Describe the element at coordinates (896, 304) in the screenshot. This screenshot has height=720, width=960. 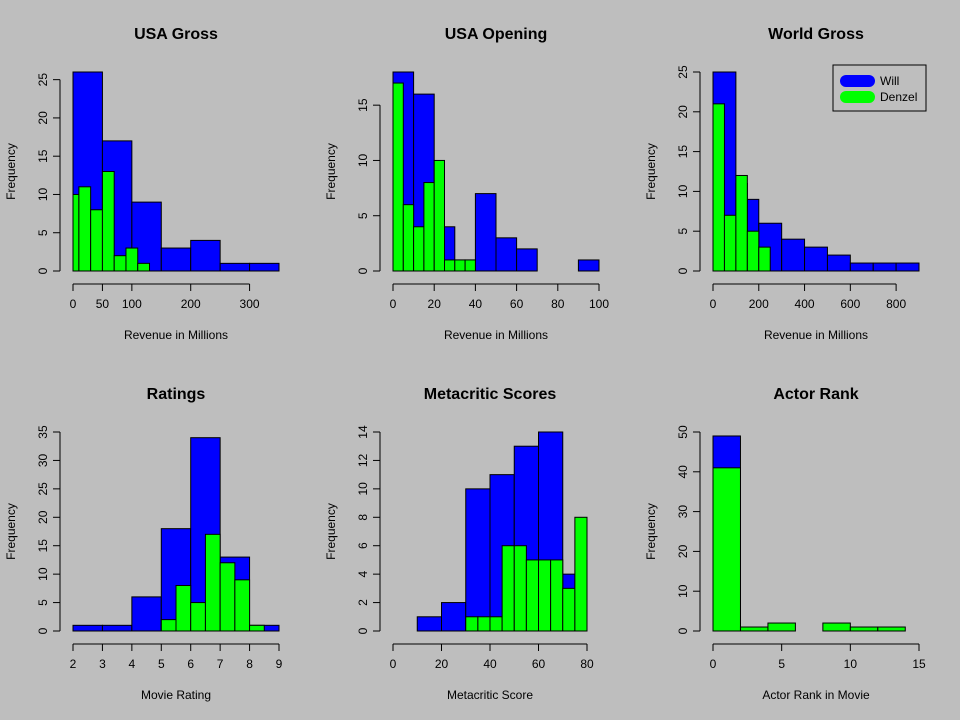
I see `x-tick-label: 800` at that location.